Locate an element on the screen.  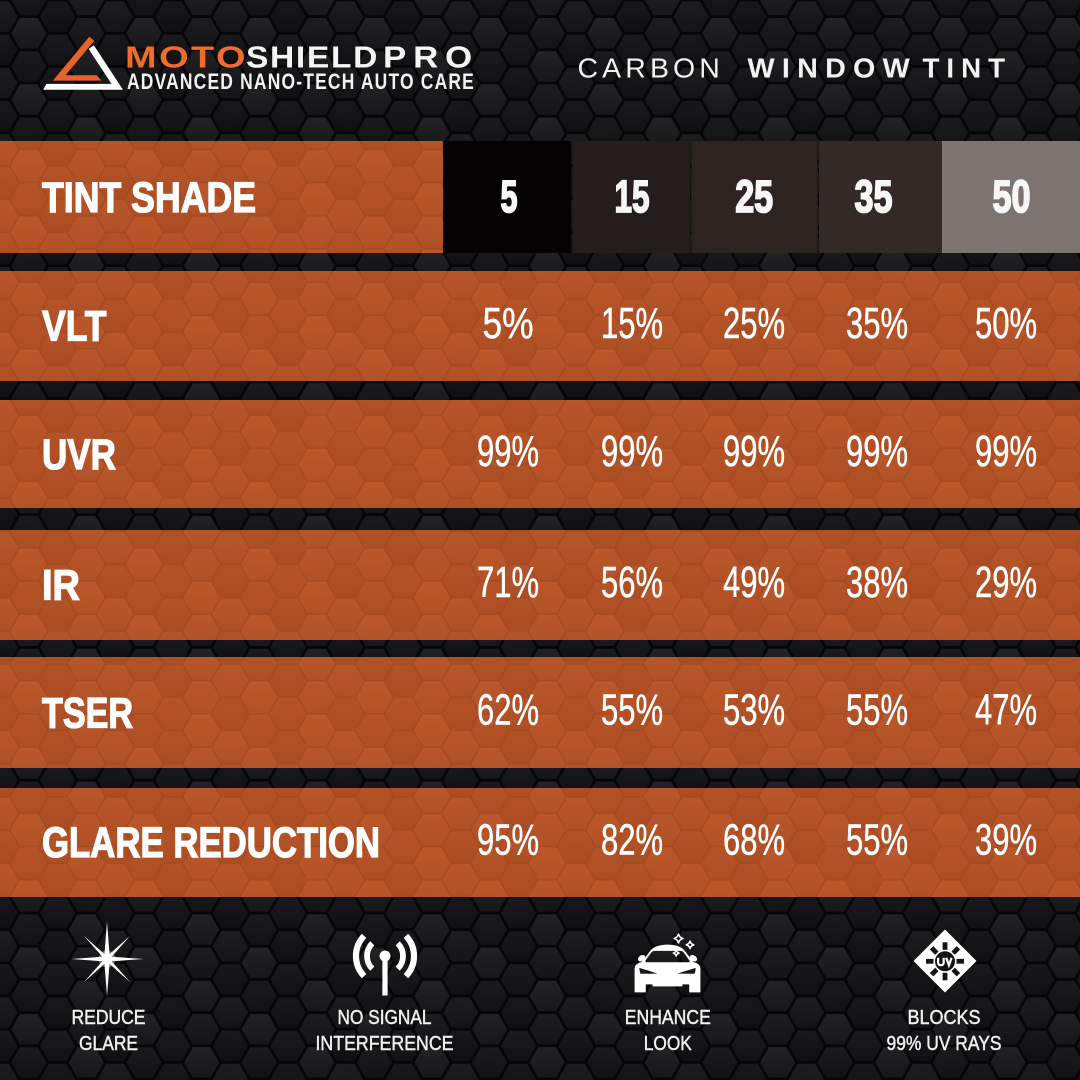
svg-text: TINT SHADE is located at coordinates (149, 198).